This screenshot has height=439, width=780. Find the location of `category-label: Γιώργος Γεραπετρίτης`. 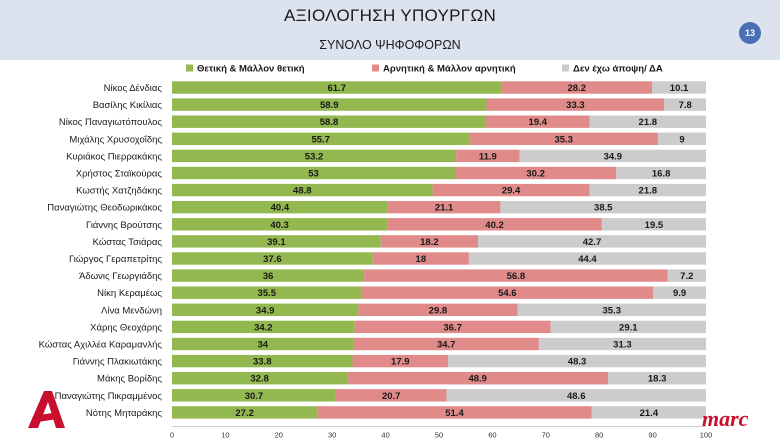

category-label: Γιώργος Γεραπετρίτης is located at coordinates (115, 259).